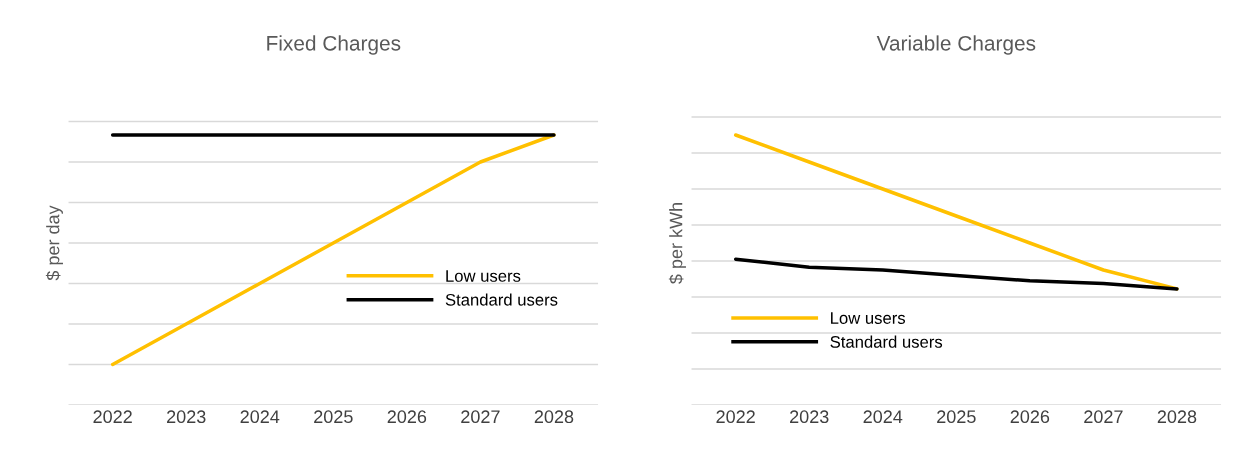 The image size is (1246, 450). Describe the element at coordinates (677, 243) in the screenshot. I see `y-axis-title: $ per kWh` at that location.